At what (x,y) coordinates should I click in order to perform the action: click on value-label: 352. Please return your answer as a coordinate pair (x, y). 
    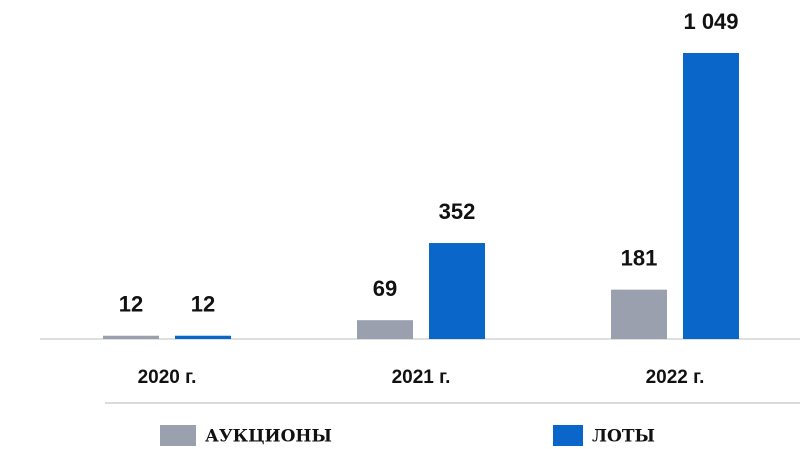
    Looking at the image, I should click on (457, 211).